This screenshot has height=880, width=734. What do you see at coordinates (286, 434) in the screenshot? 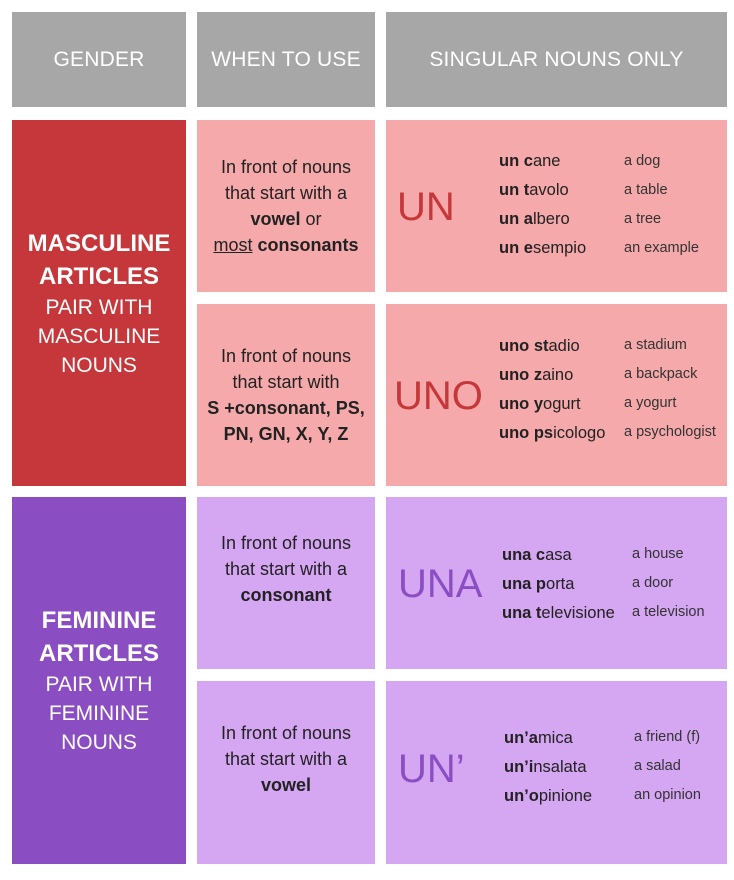
I see `when-uno-line4: PN, GN, X, Y, Z` at bounding box center [286, 434].